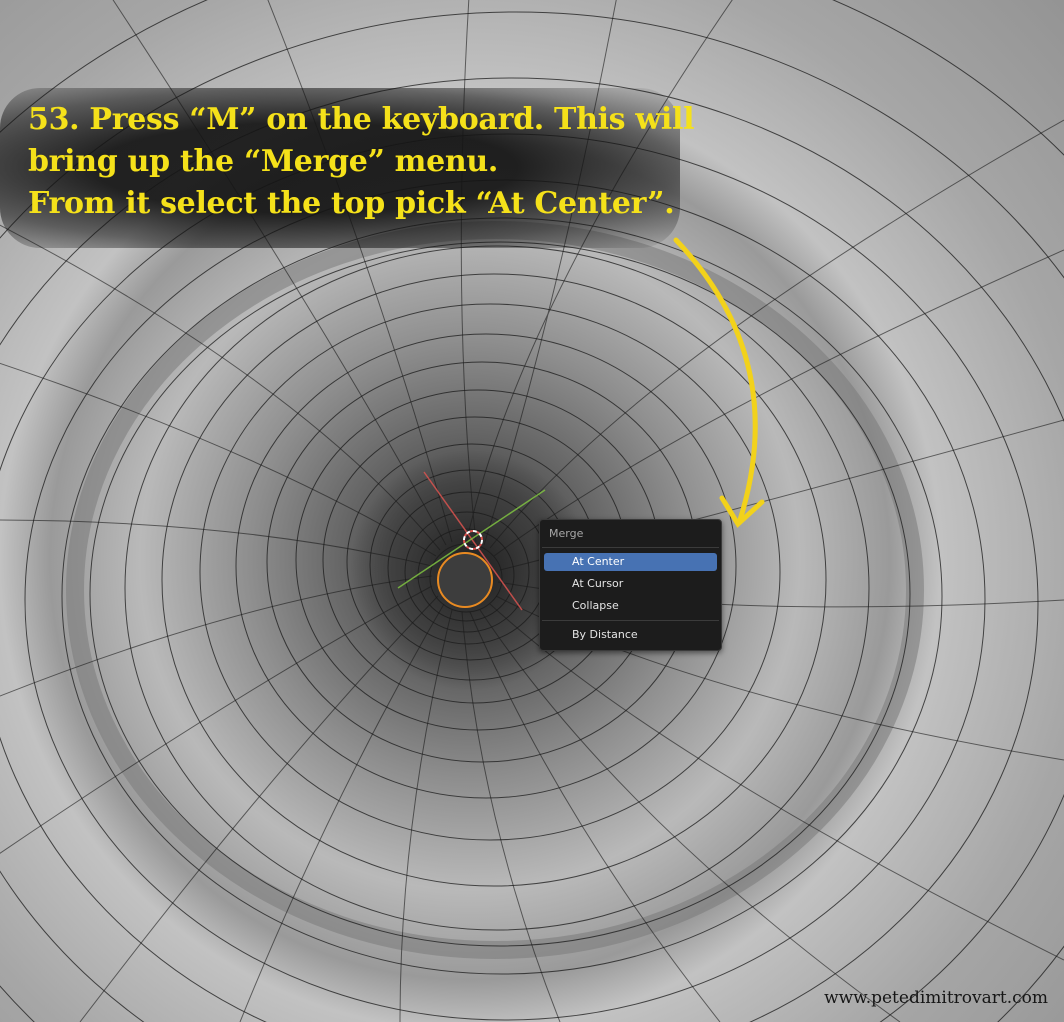 The height and width of the screenshot is (1022, 1064). I want to click on y-axis-line, so click(471, 539).